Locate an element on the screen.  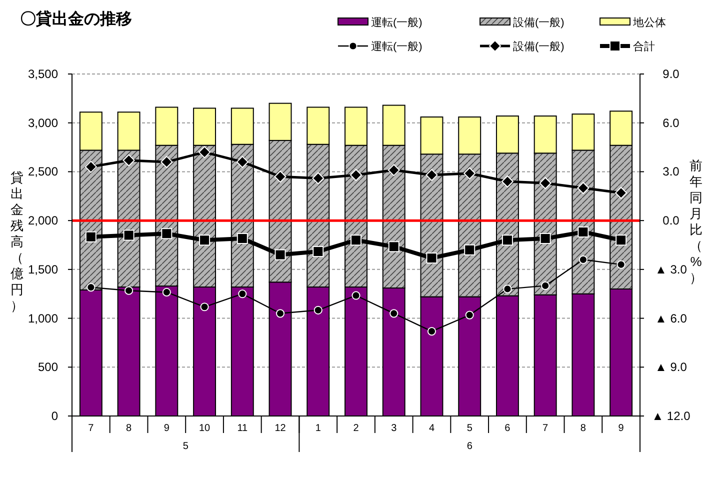
y-tick-label: 1,000 is located at coordinates (43, 318).